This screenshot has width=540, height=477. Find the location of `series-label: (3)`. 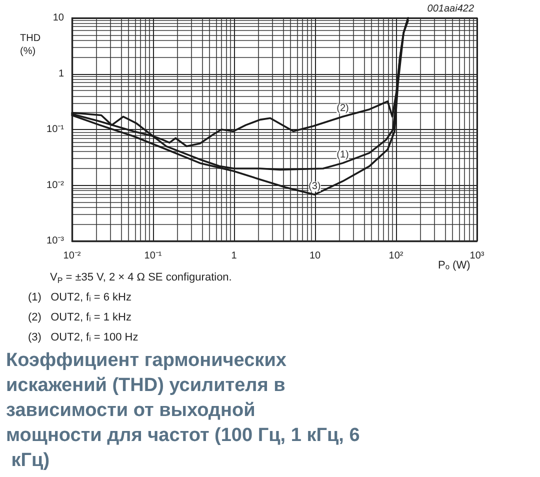

series-label: (3) is located at coordinates (314, 186).